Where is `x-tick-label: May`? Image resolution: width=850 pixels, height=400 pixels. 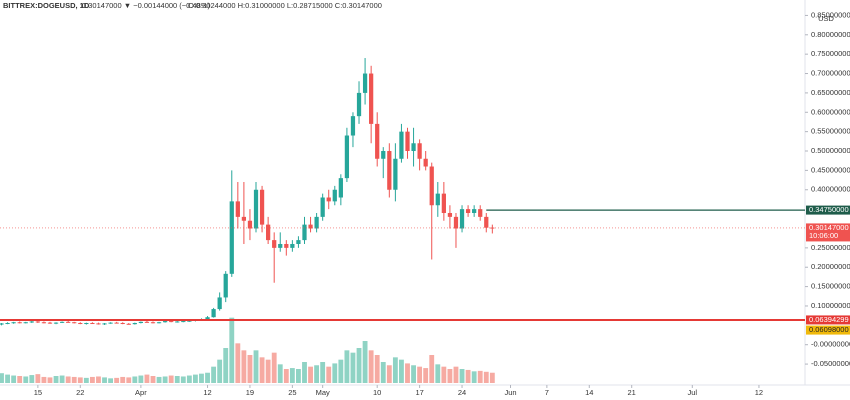 x-tick-label: May is located at coordinates (323, 392).